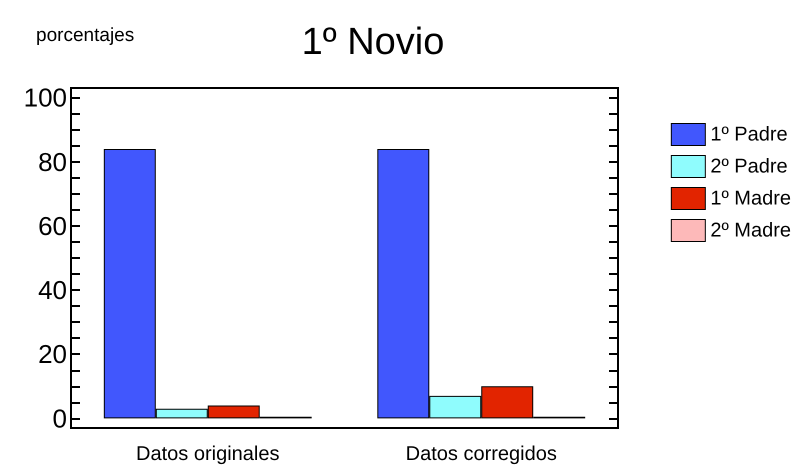 The width and height of the screenshot is (804, 475). Describe the element at coordinates (85, 35) in the screenshot. I see `y-axis-title: porcentajes` at that location.